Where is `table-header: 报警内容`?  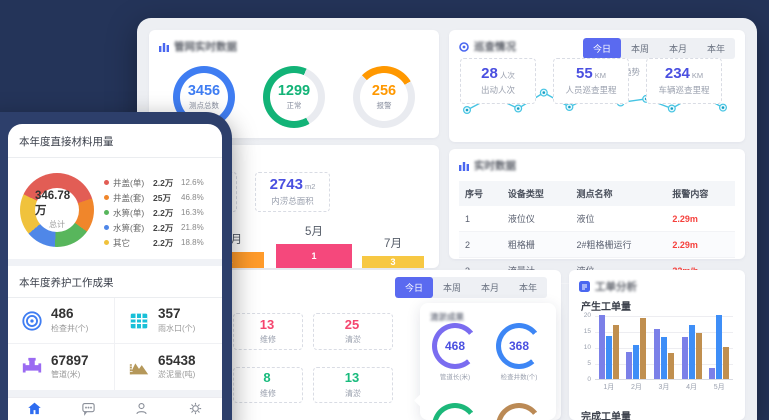
table-header: 报警内容 is located at coordinates (700, 193).